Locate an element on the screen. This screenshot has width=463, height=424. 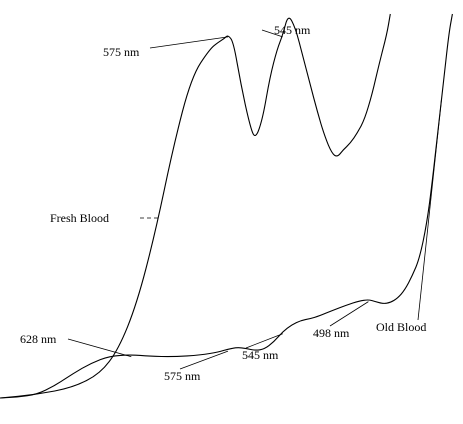
fresh-blood-peak-575-label: 575 nm is located at coordinates (121, 52).